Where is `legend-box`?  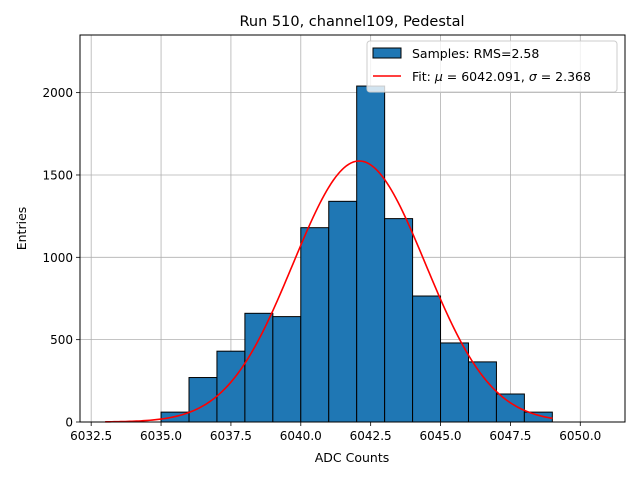 legend-box is located at coordinates (492, 66).